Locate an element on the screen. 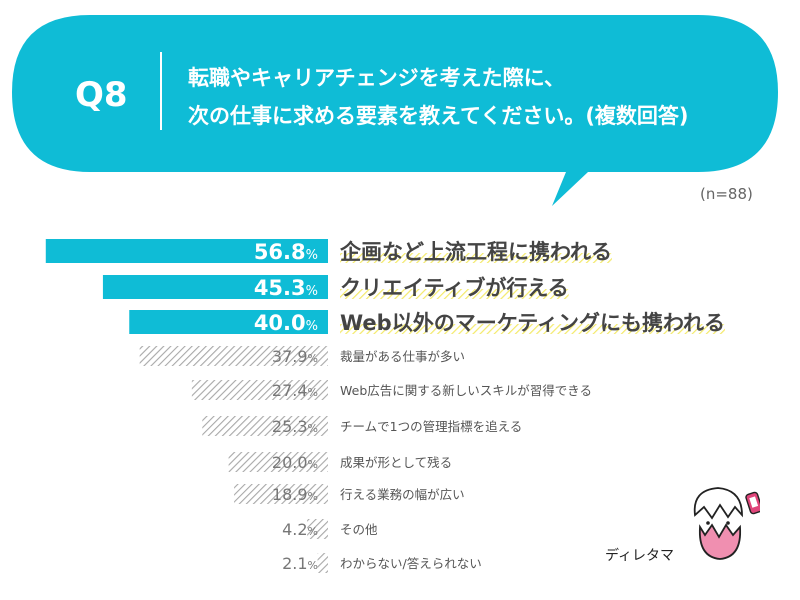 The width and height of the screenshot is (800, 600). category-label-4: Web広告に関する新しいスキルが習得できる is located at coordinates (466, 390).